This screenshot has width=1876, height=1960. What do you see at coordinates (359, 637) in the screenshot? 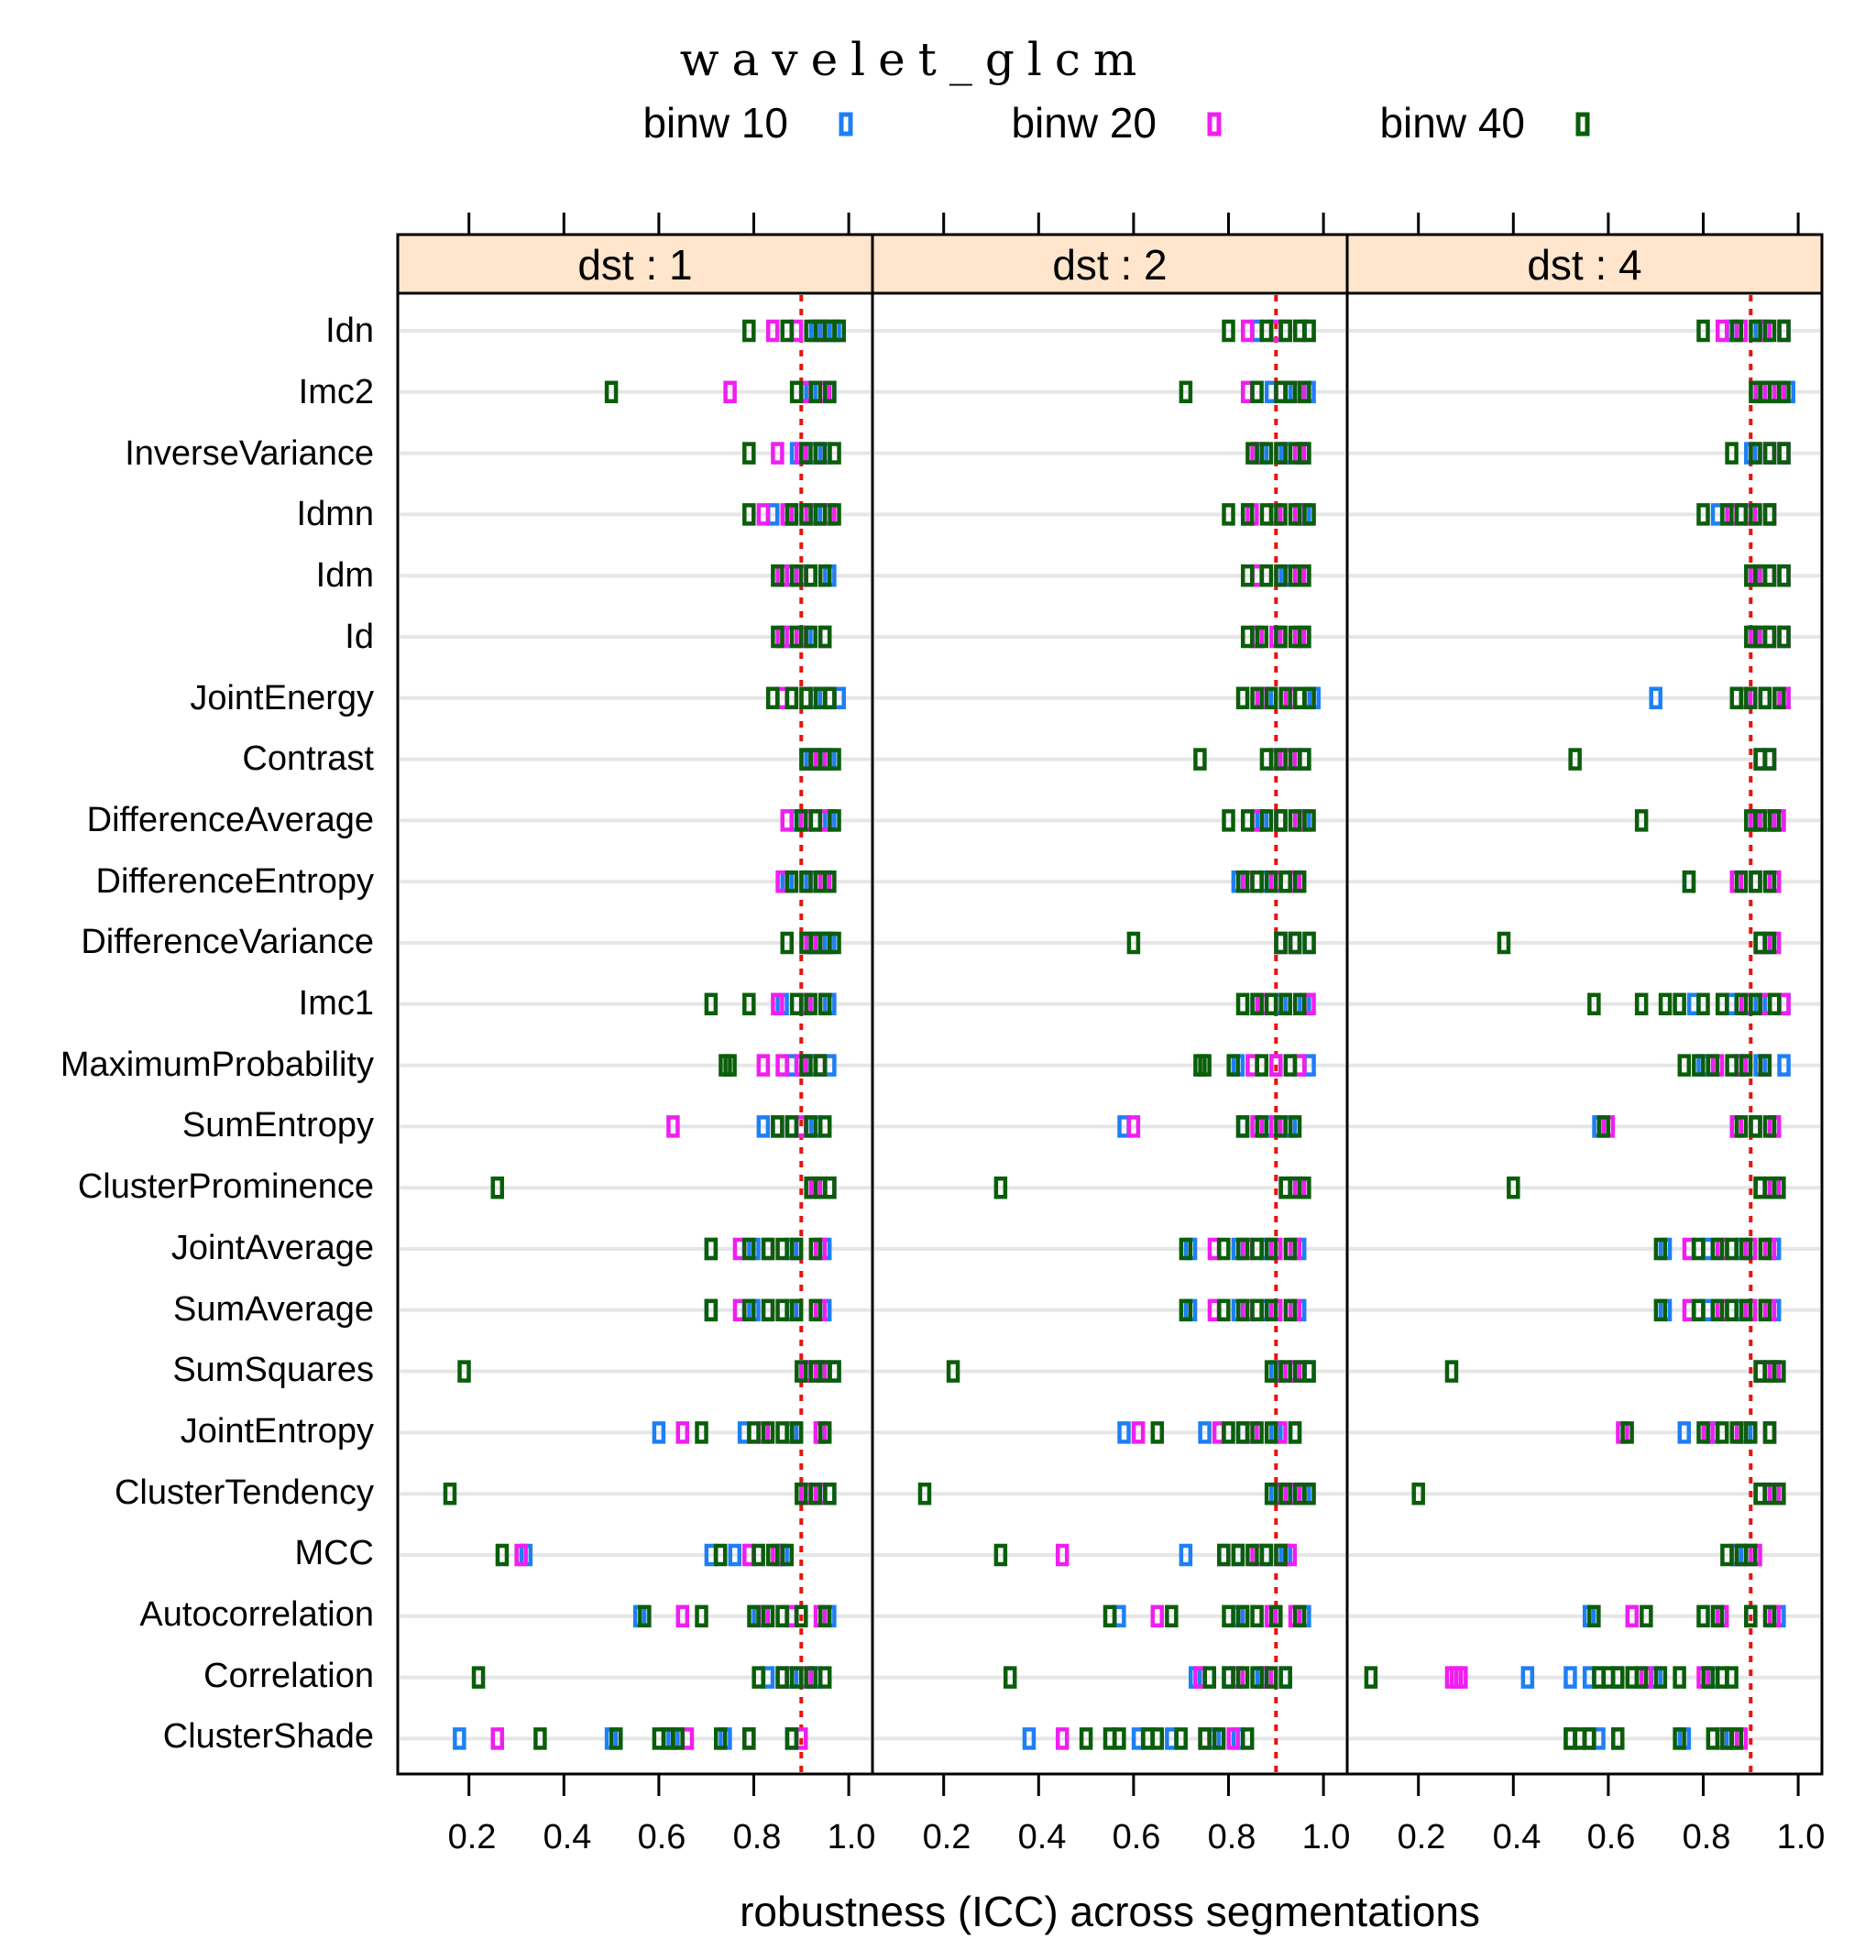
I see `category-label: Id` at bounding box center [359, 637].